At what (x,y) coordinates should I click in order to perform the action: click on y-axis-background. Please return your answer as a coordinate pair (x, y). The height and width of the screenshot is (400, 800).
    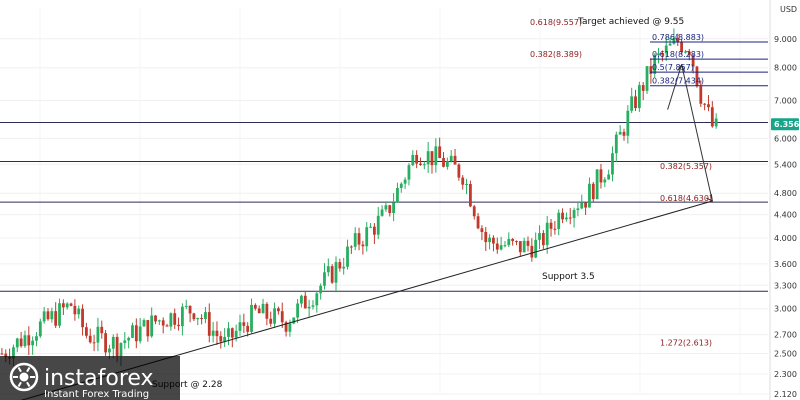
    Looking at the image, I should click on (785, 200).